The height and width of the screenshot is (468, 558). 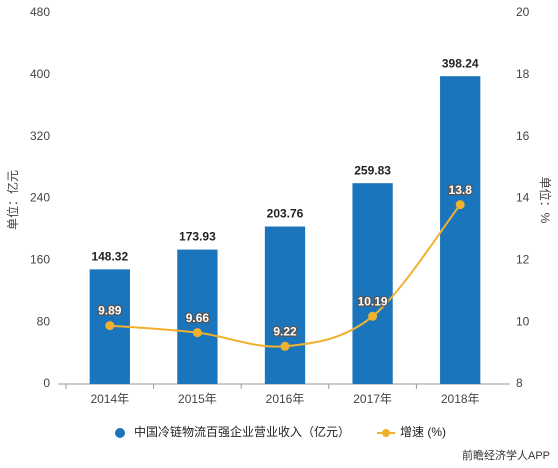 I want to click on bar-value-label: 203.76, so click(x=285, y=214).